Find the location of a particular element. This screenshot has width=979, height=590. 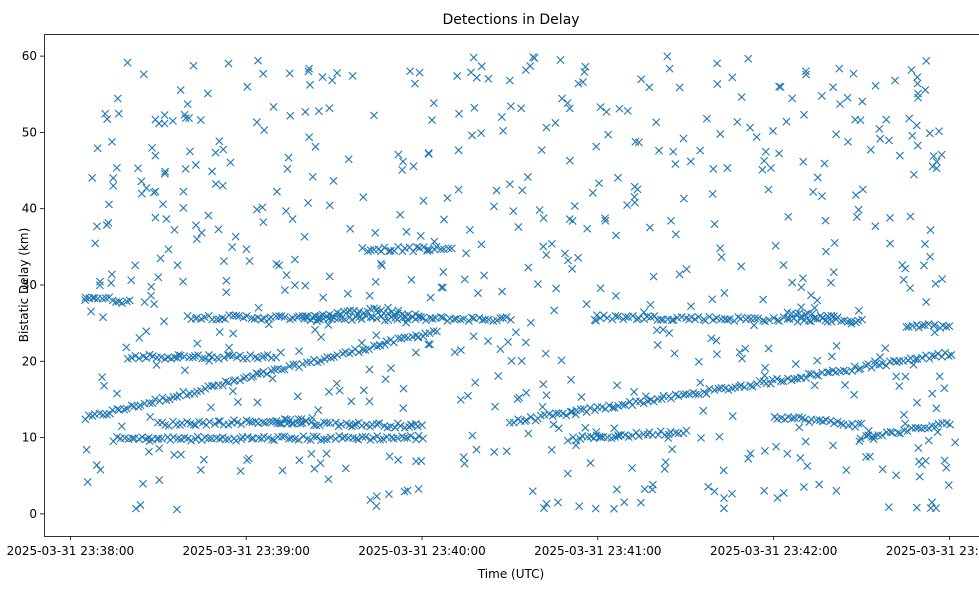

data-point-1141: 2025-03-31 23:38:54, 21.8 km is located at coordinates (229, 347).